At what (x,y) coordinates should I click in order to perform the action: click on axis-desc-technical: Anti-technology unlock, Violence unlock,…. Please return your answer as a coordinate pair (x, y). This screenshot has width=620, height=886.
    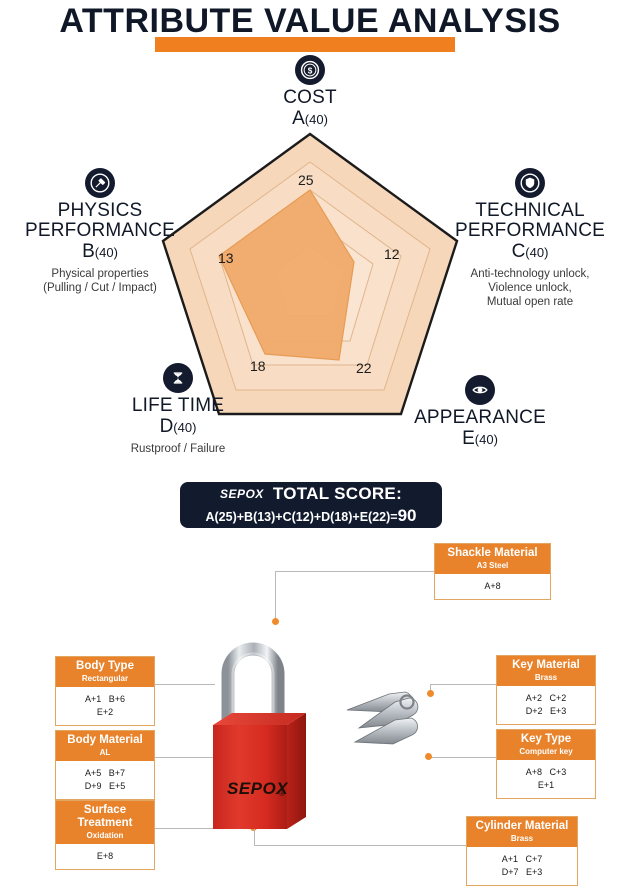
    Looking at the image, I should click on (530, 288).